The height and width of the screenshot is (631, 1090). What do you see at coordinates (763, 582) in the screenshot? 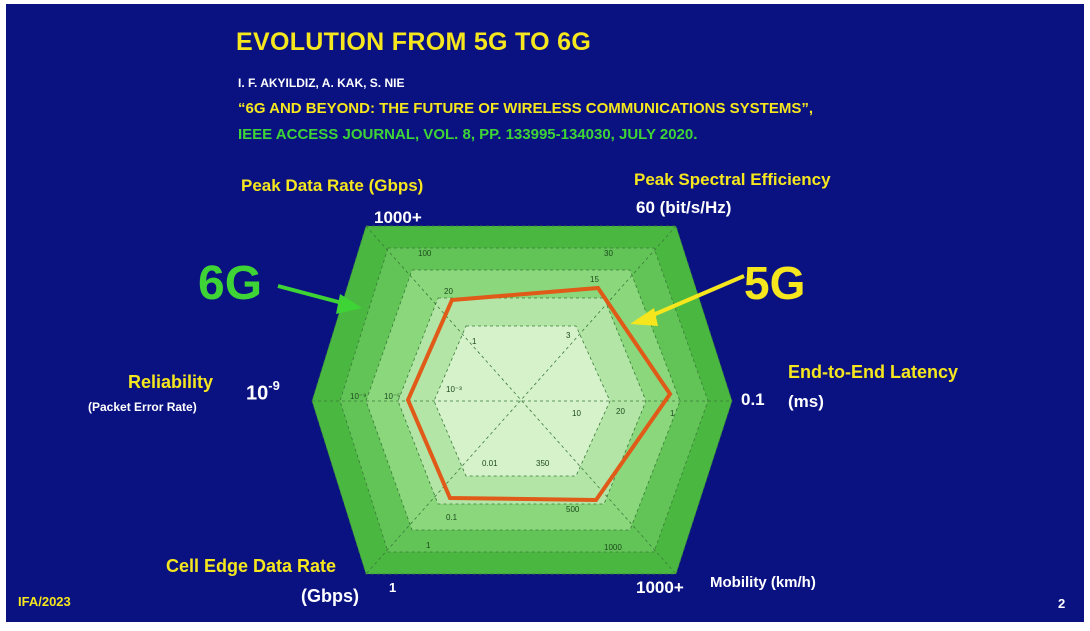
I see `mobility-label: Mobility (km/h)` at bounding box center [763, 582].